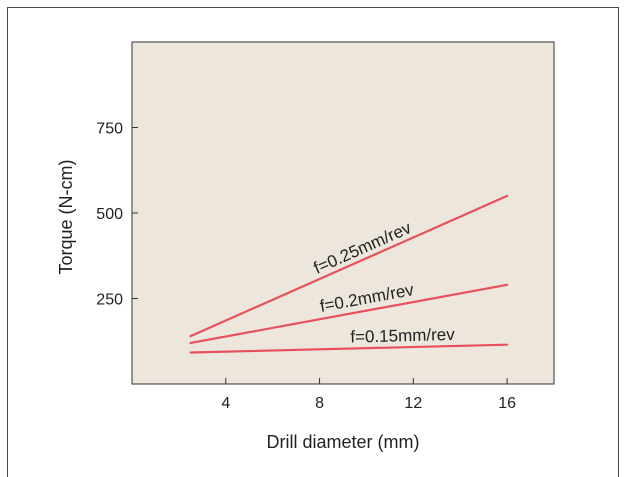 The image size is (628, 477). What do you see at coordinates (319, 403) in the screenshot?
I see `x-tick-label: 8` at bounding box center [319, 403].